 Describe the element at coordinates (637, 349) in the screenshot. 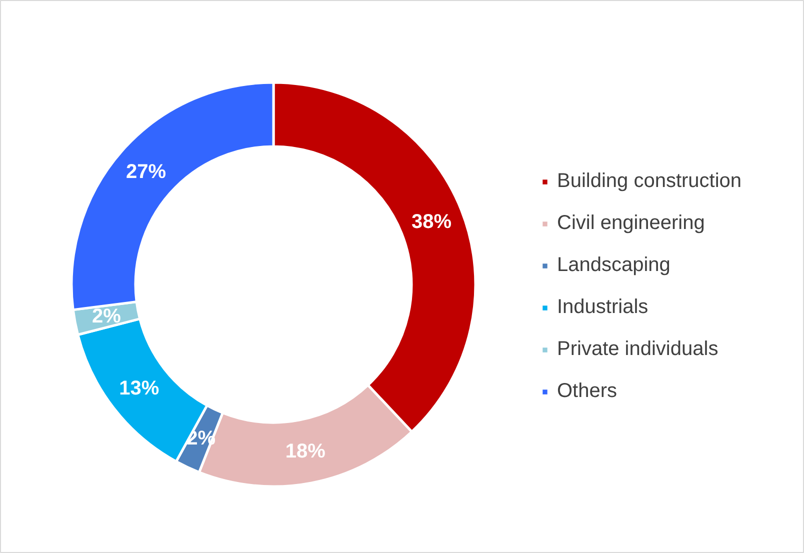

I see `legend-label: Private individuals` at that location.